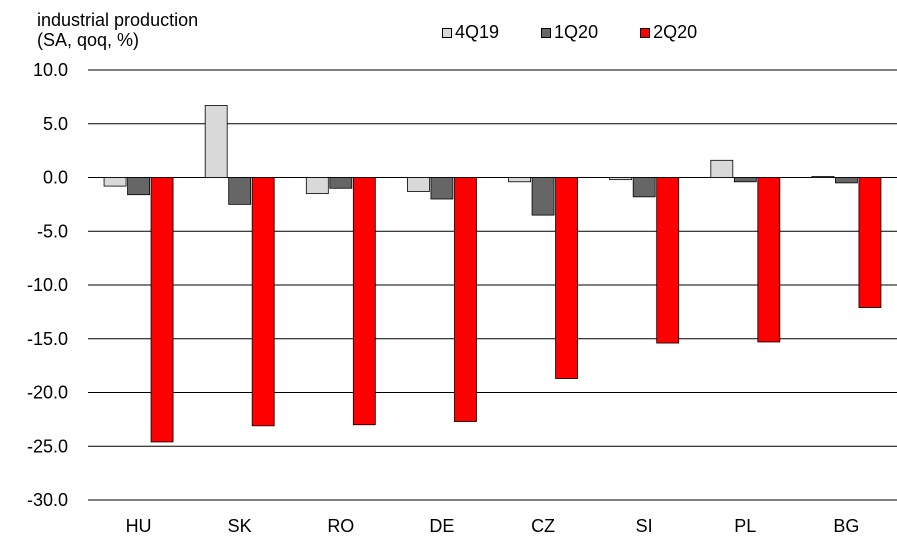 The width and height of the screenshot is (897, 536). What do you see at coordinates (846, 526) in the screenshot?
I see `x-tick-label: BG` at bounding box center [846, 526].